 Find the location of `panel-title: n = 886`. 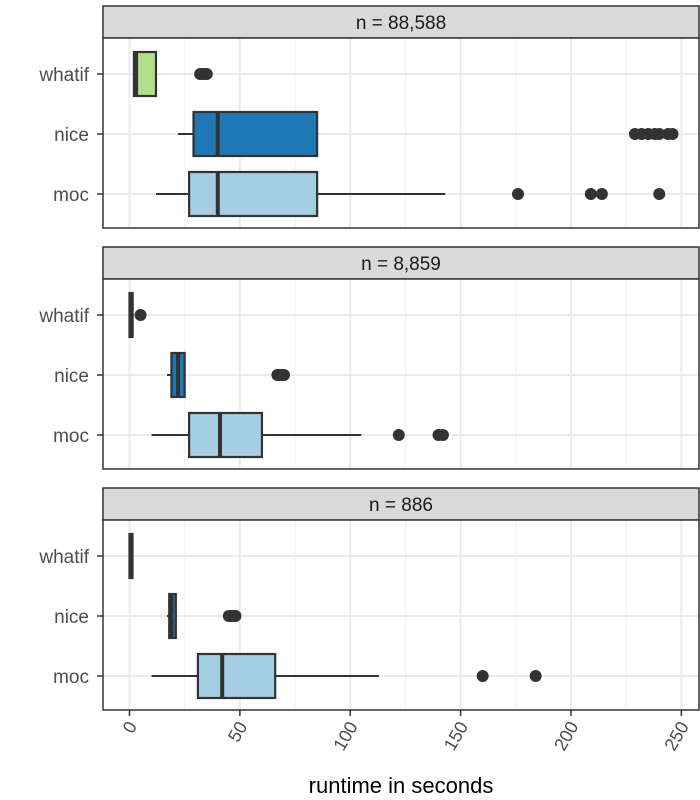

panel-title: n = 886 is located at coordinates (401, 505).